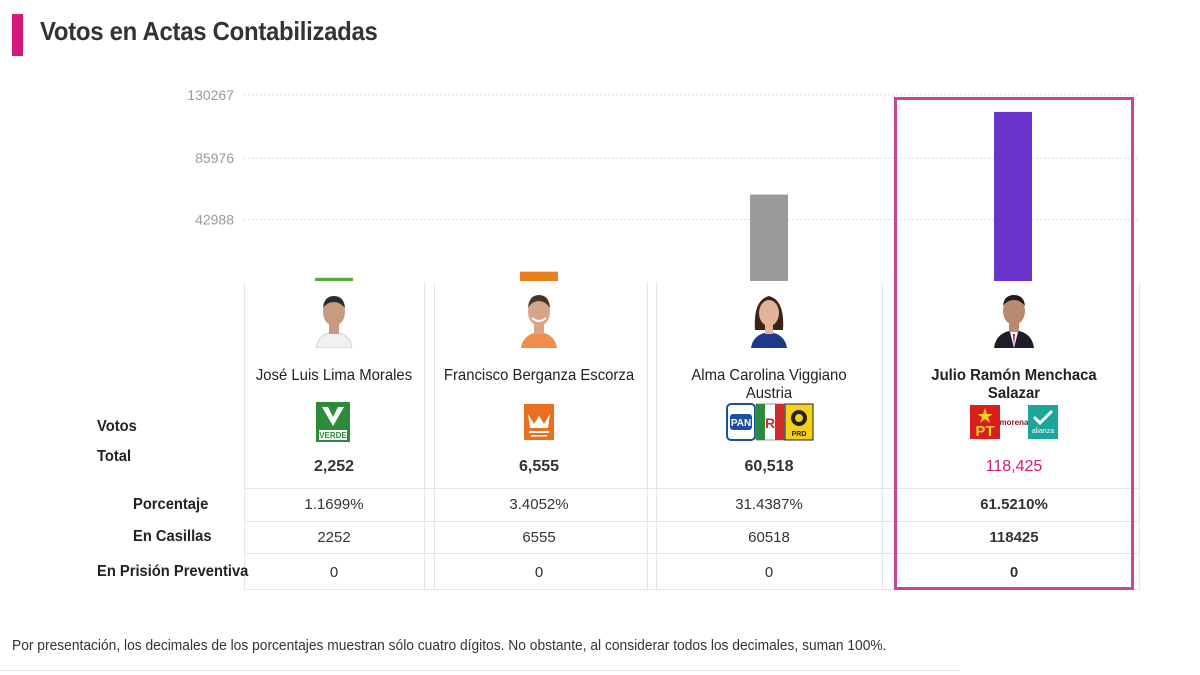 This screenshot has height=675, width=1200. I want to click on pt-morena-alianza-logo: PT morena alianza, so click(1014, 422).